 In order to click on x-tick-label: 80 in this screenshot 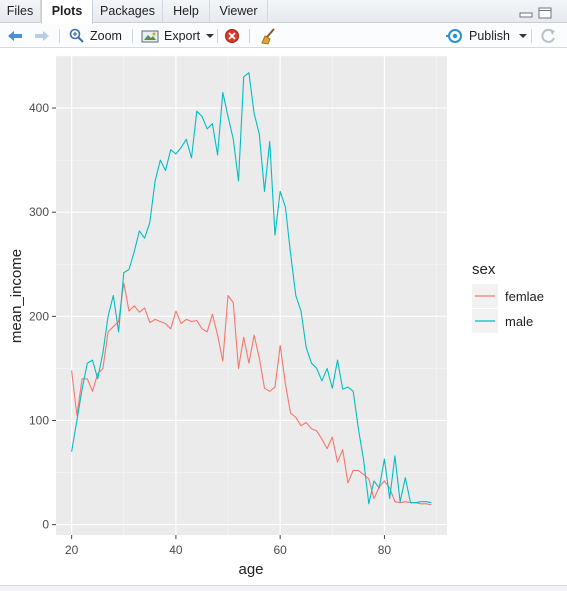, I will do `click(385, 550)`.